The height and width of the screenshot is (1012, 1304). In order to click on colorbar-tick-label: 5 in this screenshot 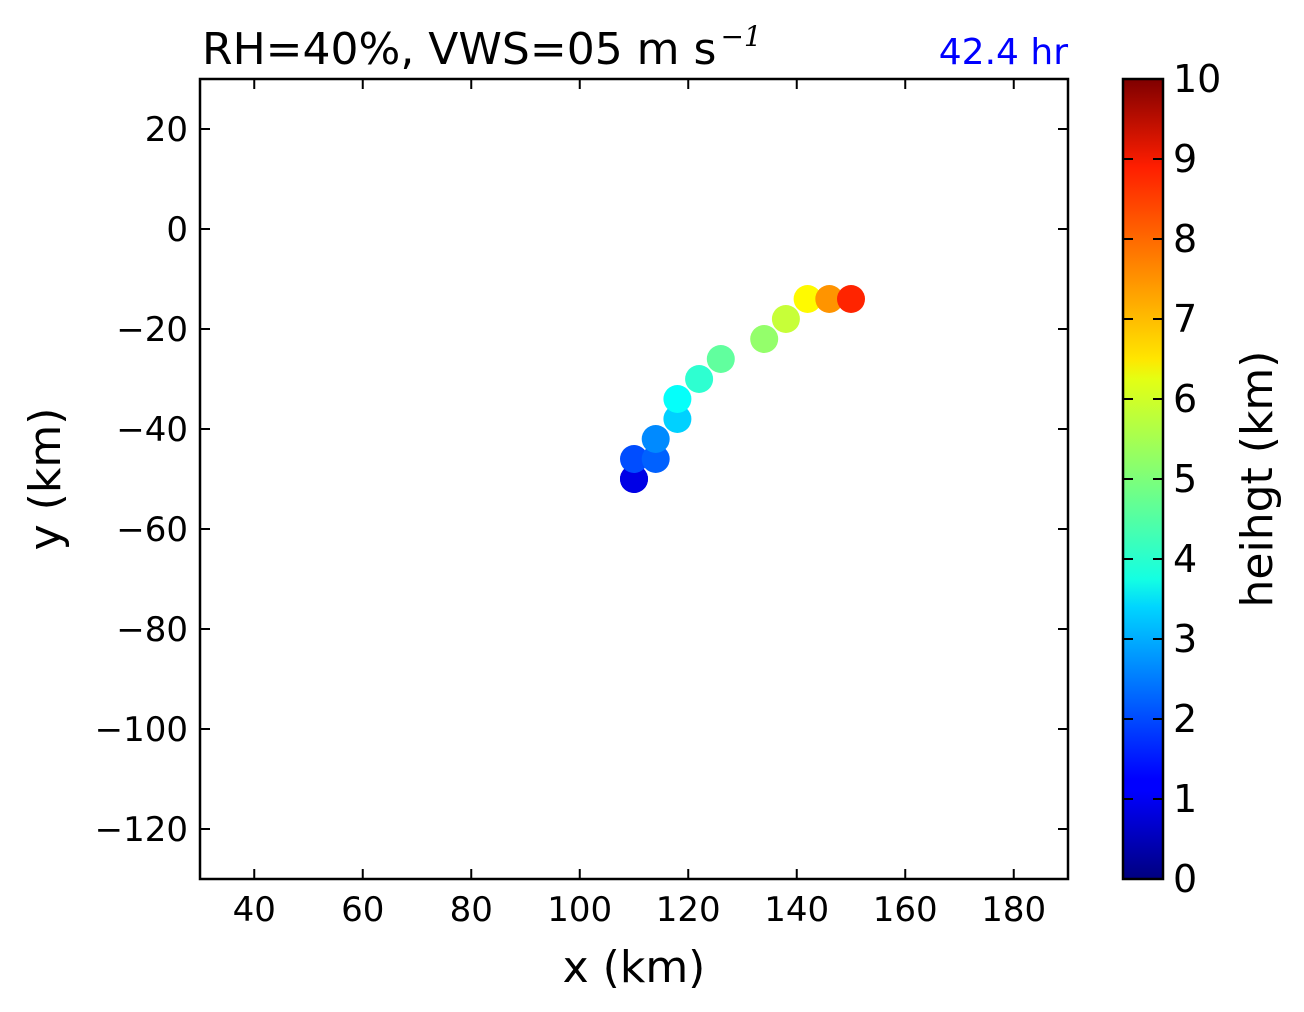, I will do `click(1185, 479)`.